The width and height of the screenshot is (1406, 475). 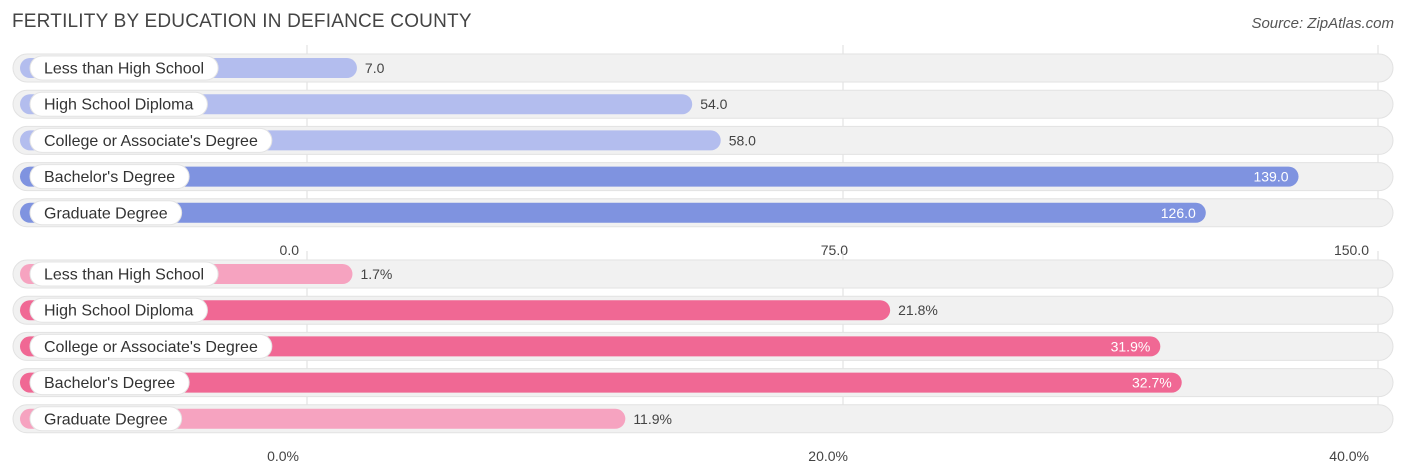 What do you see at coordinates (1178, 213) in the screenshot?
I see `value-label: 126.0` at bounding box center [1178, 213].